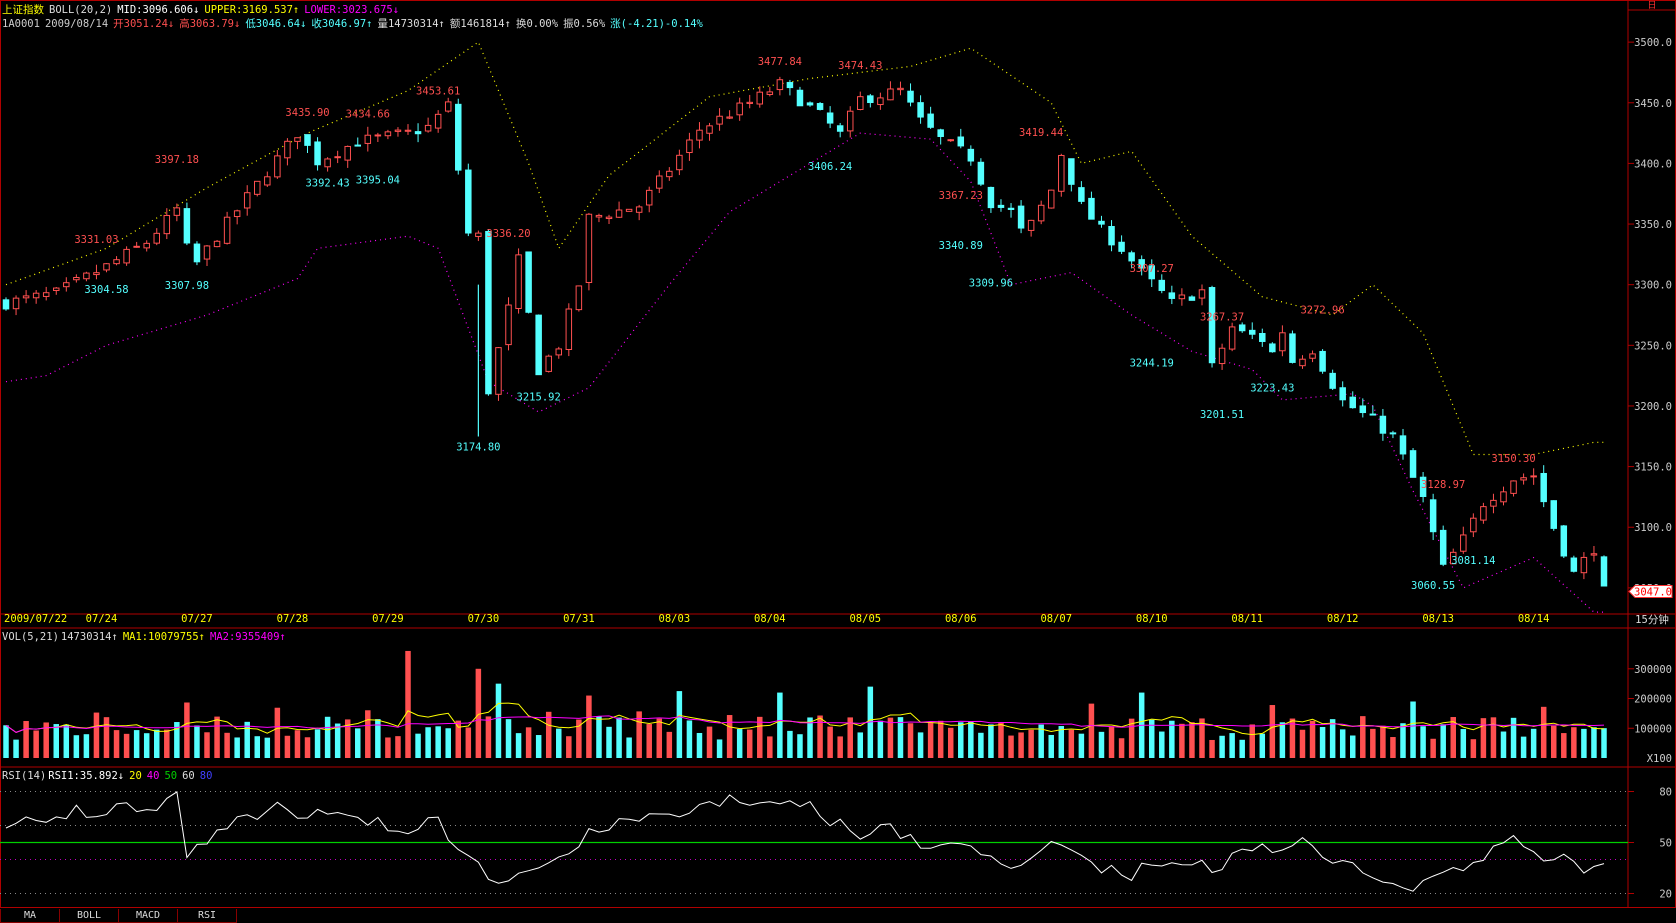 The height and width of the screenshot is (923, 1676). Describe the element at coordinates (770, 619) in the screenshot. I see `date-axis-label: 08/04` at that location.